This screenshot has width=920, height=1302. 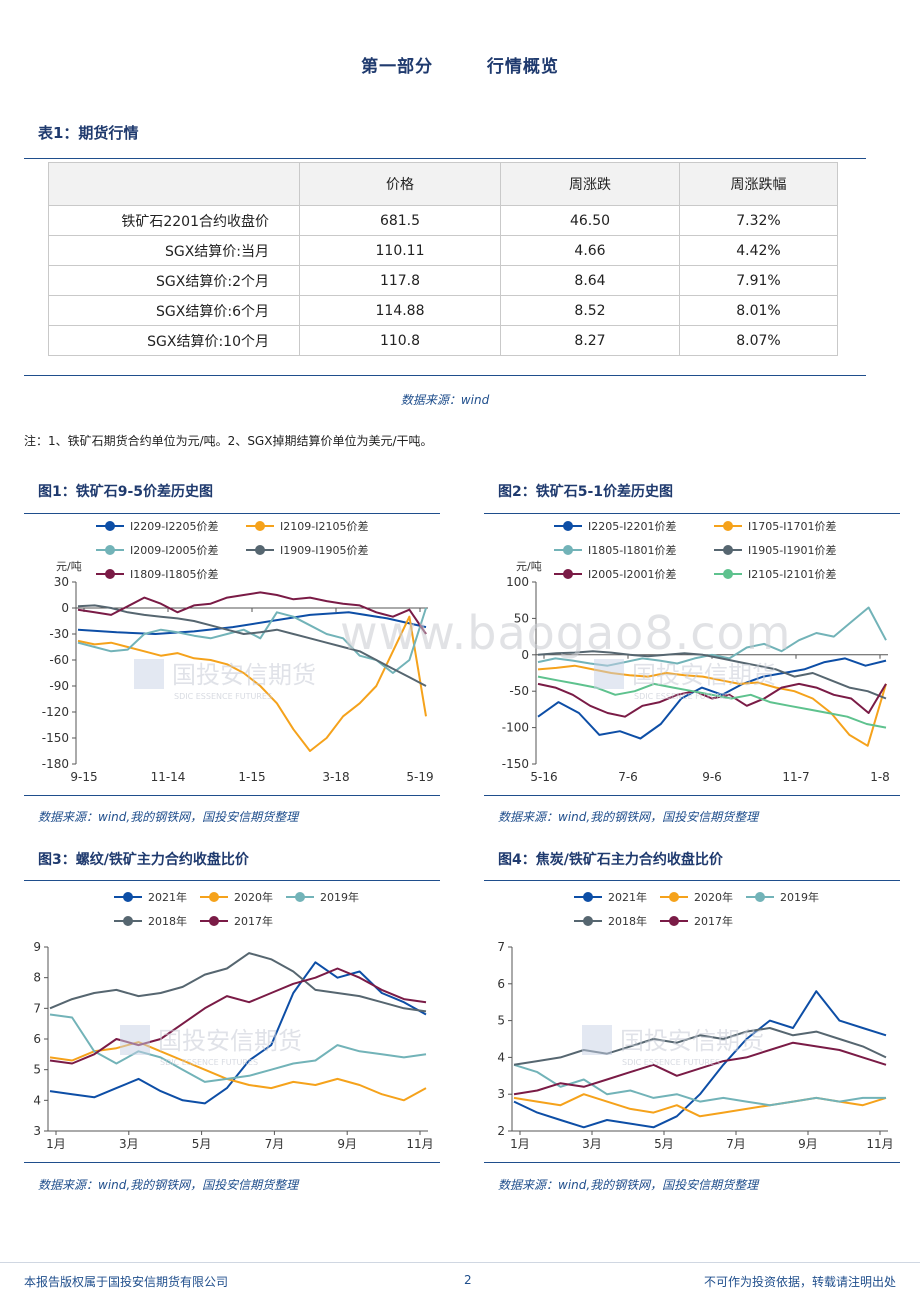 What do you see at coordinates (758, 340) in the screenshot?
I see `cell: 8.07%` at bounding box center [758, 340].